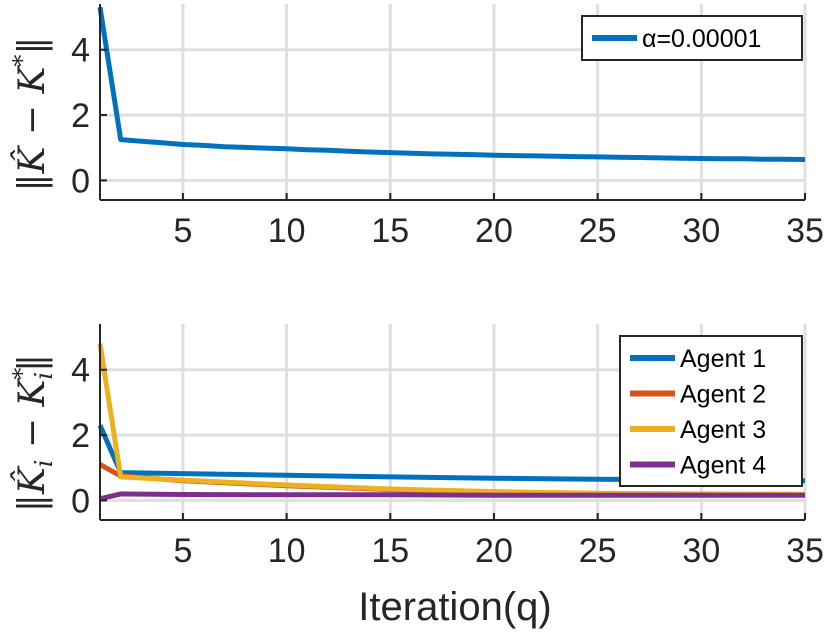 This screenshot has height=641, width=830. I want to click on bottom-xtick-label: 10, so click(287, 551).